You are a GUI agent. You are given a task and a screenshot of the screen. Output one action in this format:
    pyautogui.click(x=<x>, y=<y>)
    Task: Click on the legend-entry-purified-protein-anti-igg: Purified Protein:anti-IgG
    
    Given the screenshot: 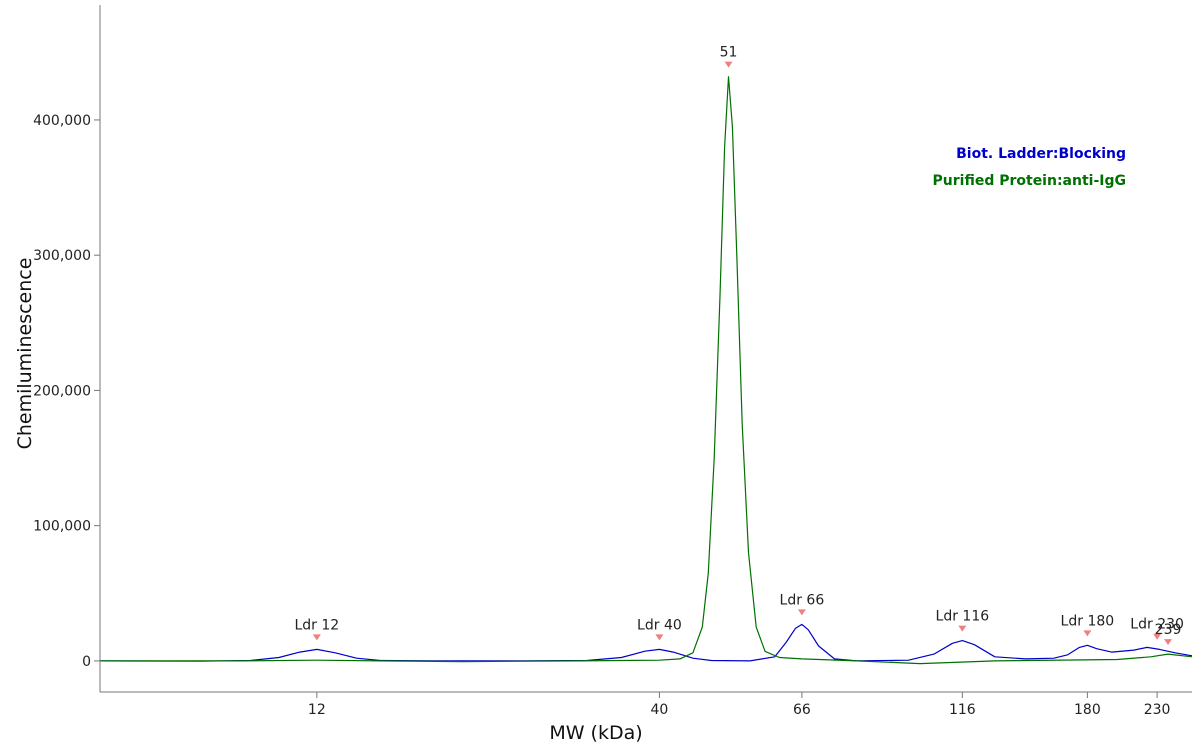 What is the action you would take?
    pyautogui.click(x=1029, y=181)
    